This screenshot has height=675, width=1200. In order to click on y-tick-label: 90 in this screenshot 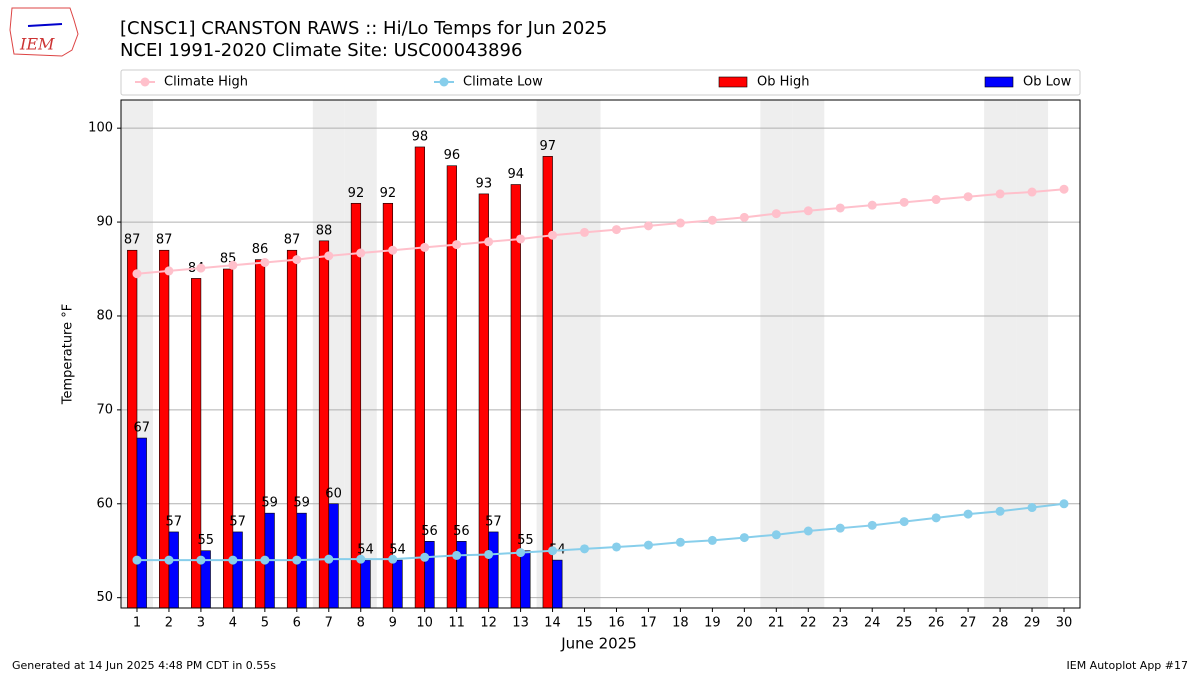, I will do `click(104, 222)`.